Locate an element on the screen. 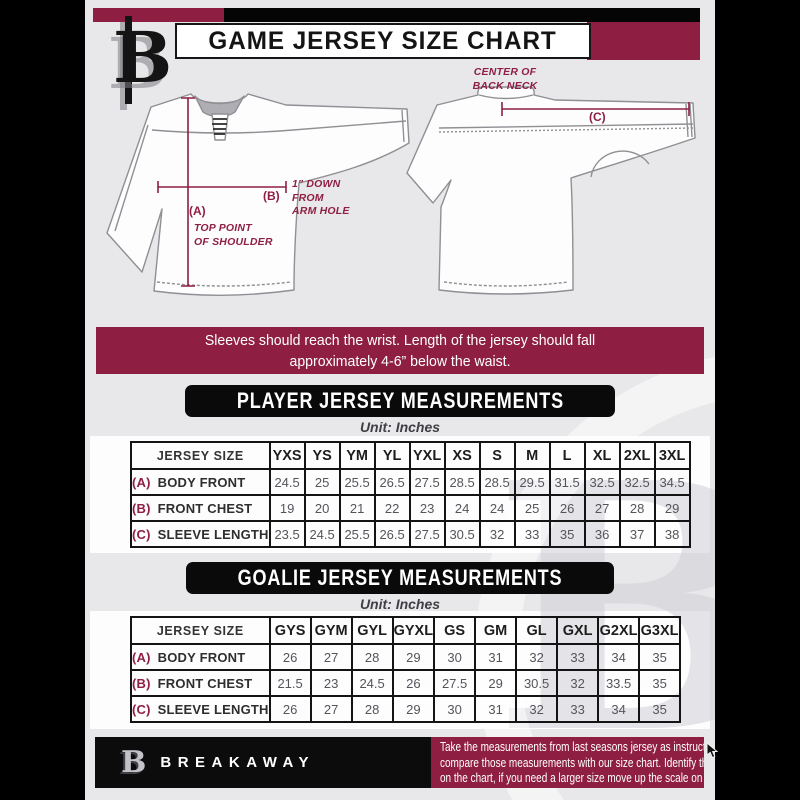 The height and width of the screenshot is (800, 800). size-column-header: GXL is located at coordinates (578, 630).